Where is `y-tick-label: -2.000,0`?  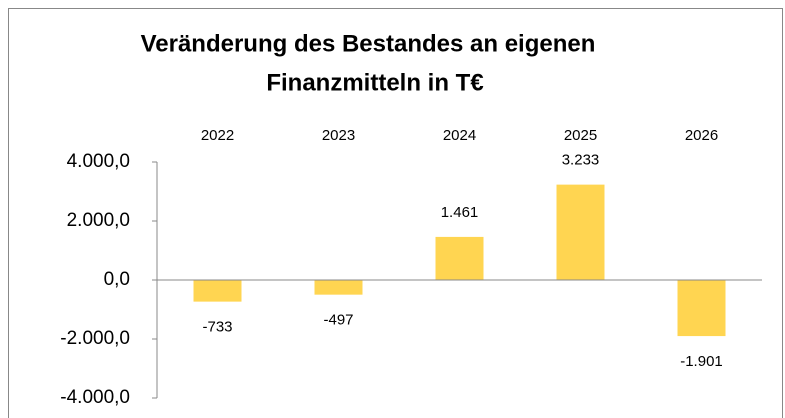 y-tick-label: -2.000,0 is located at coordinates (95, 338).